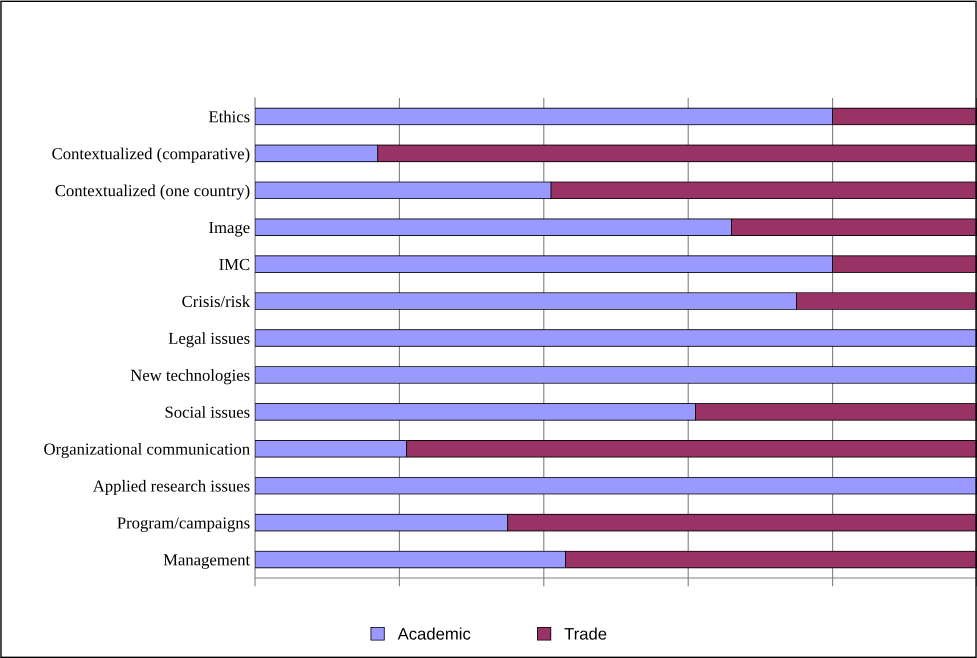 Image resolution: width=977 pixels, height=658 pixels. What do you see at coordinates (434, 633) in the screenshot?
I see `legend-label: Academic` at bounding box center [434, 633].